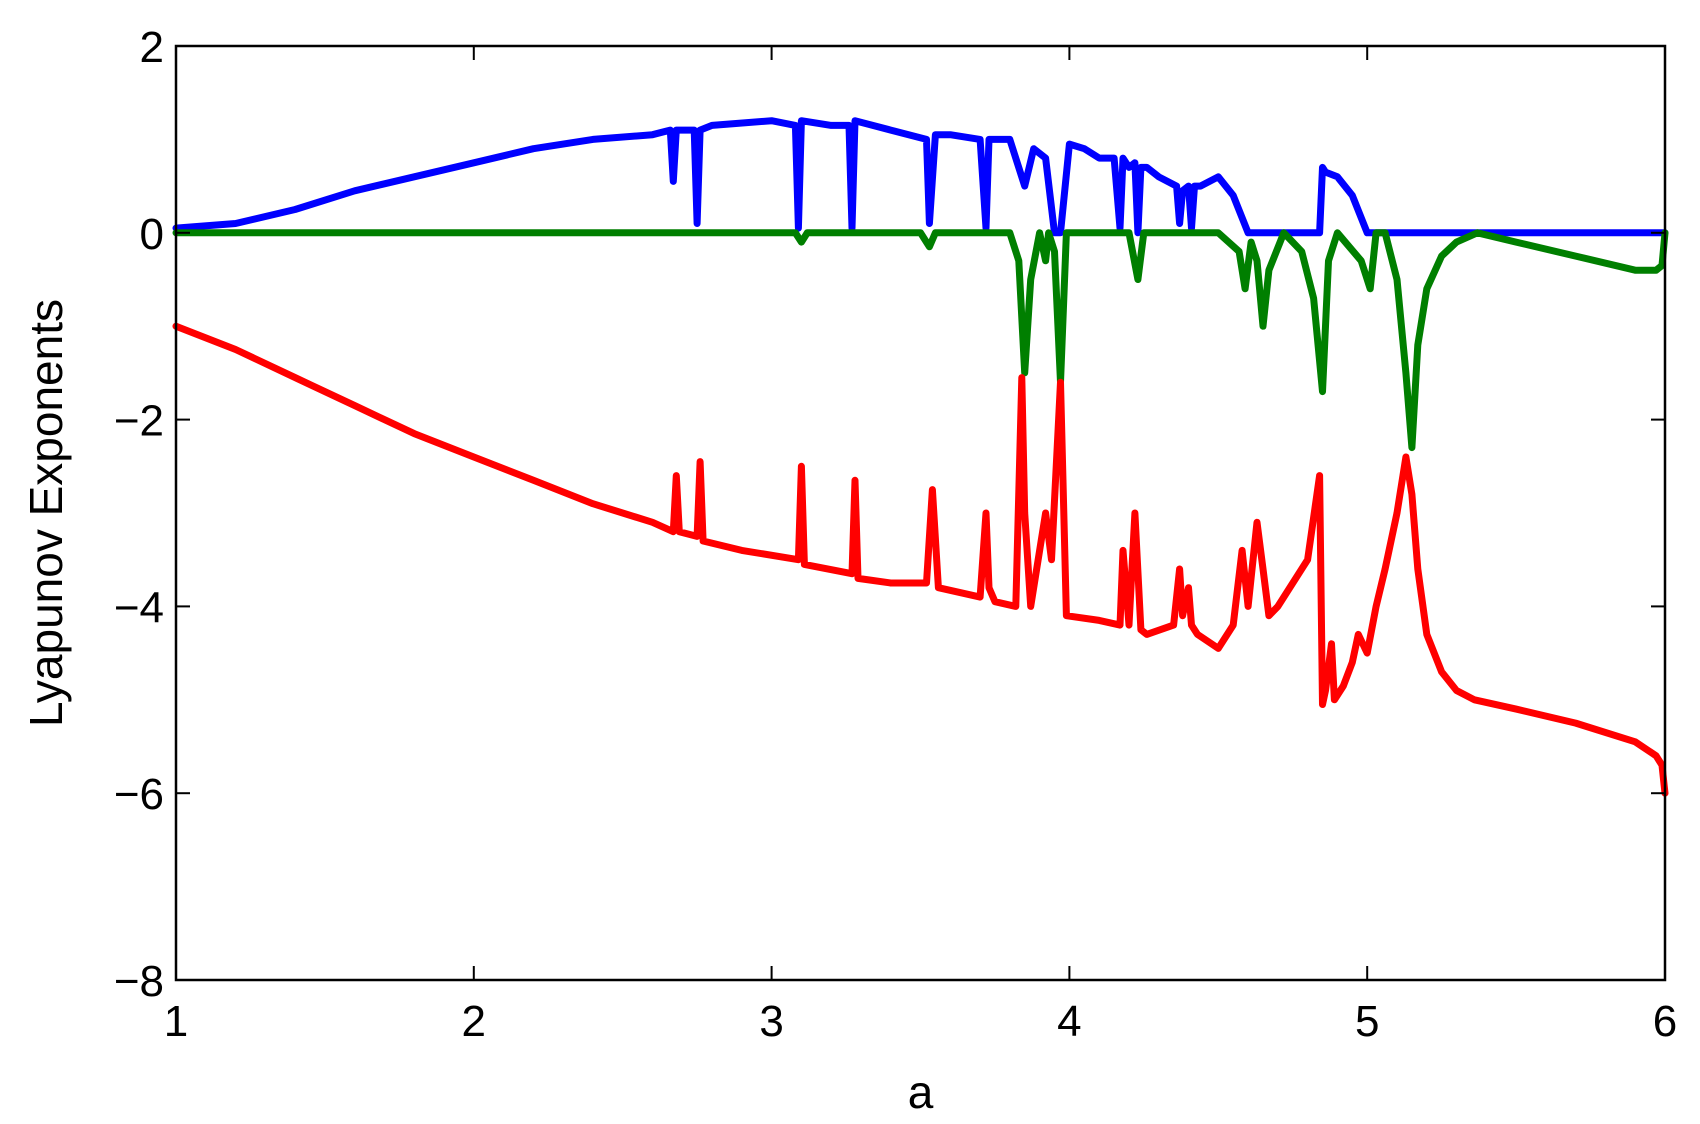 Image resolution: width=1700 pixels, height=1124 pixels. What do you see at coordinates (771, 1021) in the screenshot?
I see `x-tick-label: 3` at bounding box center [771, 1021].